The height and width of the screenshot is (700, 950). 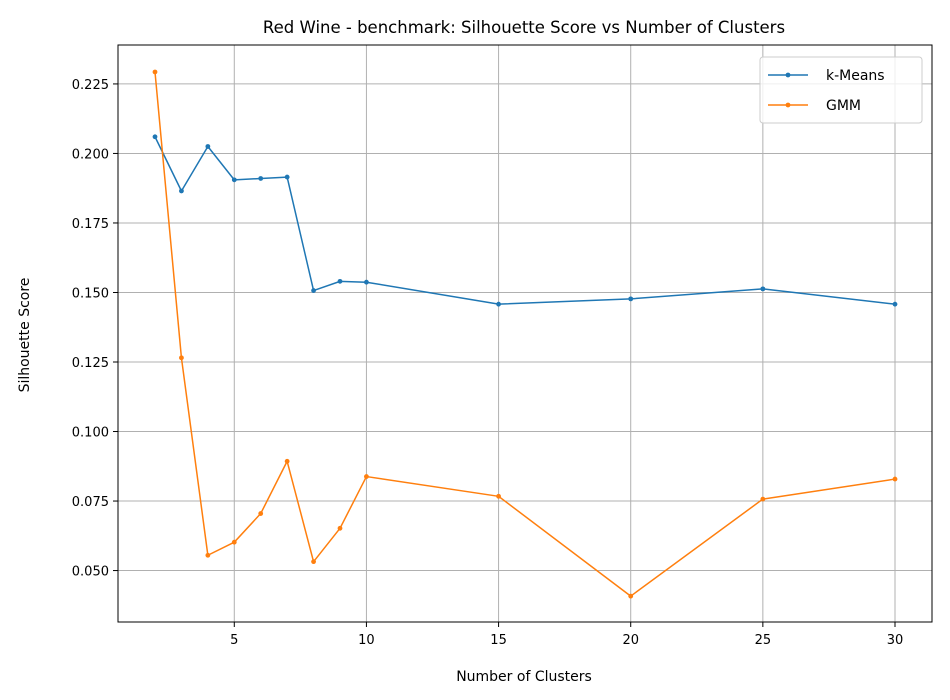 What do you see at coordinates (788, 75) in the screenshot?
I see `legend-marker-k-means` at bounding box center [788, 75].